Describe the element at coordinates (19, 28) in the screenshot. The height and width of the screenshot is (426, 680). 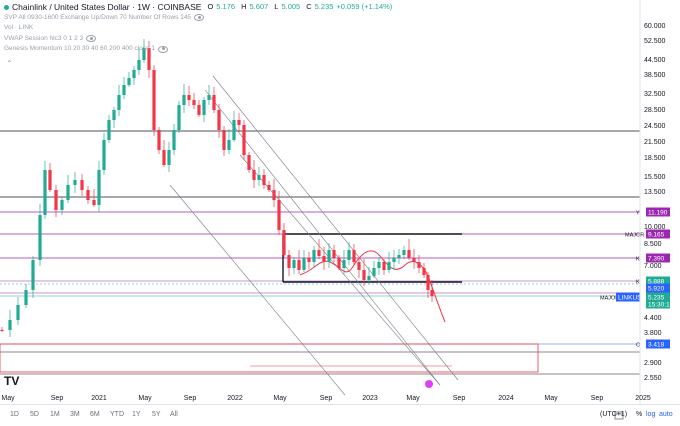
I see `indicator-volume: Vol · LINK` at that location.